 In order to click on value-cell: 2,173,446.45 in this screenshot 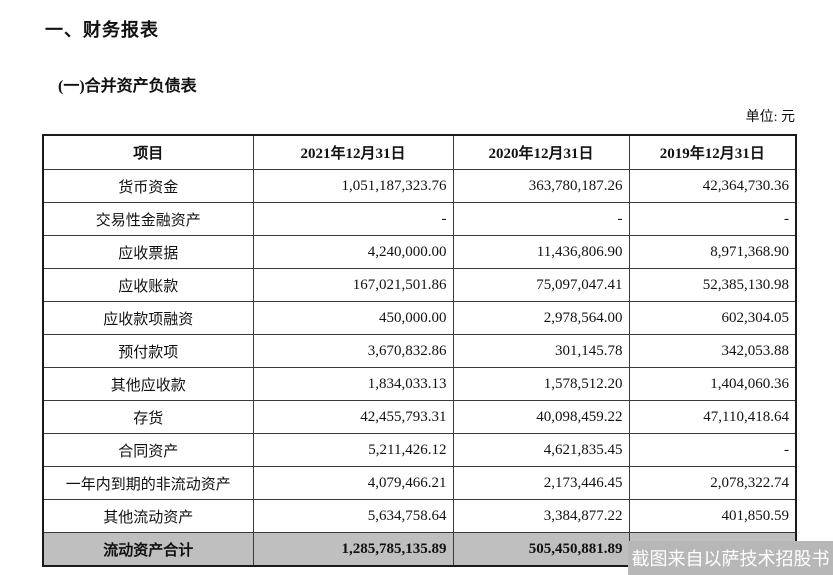, I will do `click(541, 483)`.